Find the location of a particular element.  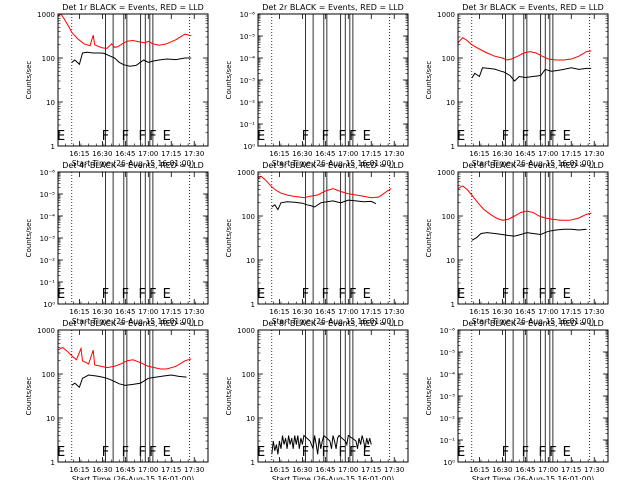

chart-title: Det 1r BLACK = Events, RED = LLD is located at coordinates (133, 7).